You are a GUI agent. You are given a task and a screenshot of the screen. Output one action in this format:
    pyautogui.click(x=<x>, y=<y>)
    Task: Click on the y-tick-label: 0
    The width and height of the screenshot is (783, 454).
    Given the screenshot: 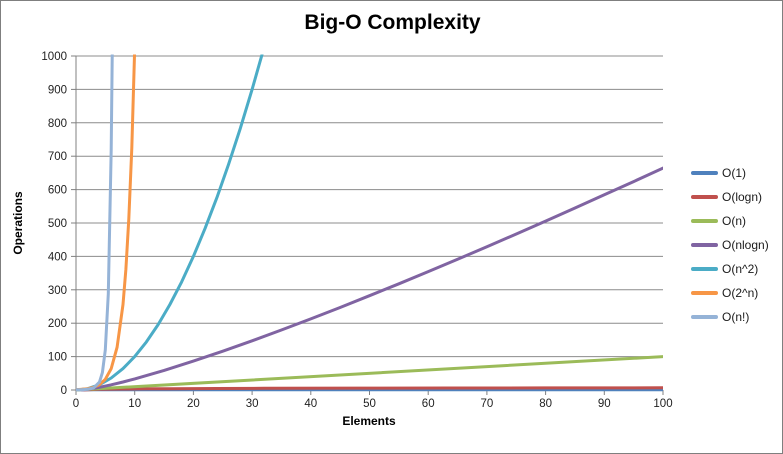 What is the action you would take?
    pyautogui.click(x=64, y=391)
    